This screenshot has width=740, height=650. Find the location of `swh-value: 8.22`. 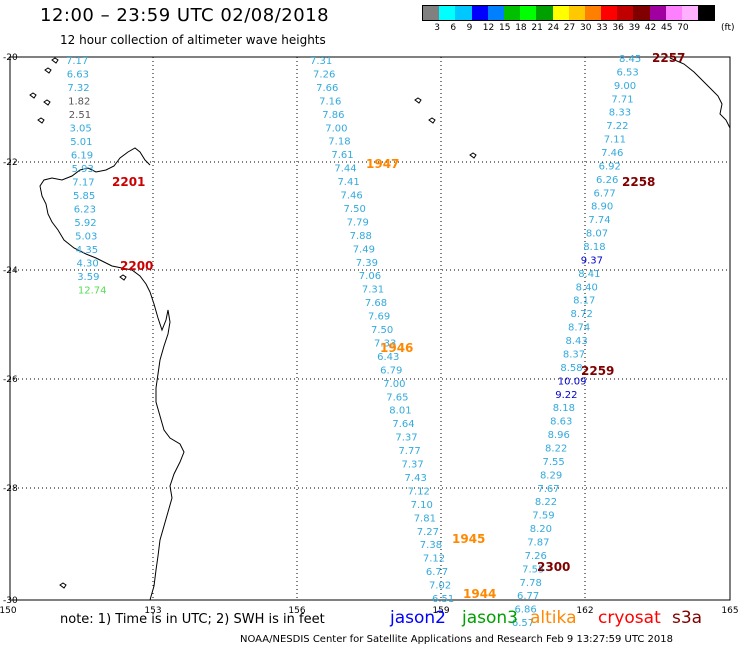

swh-value: 8.22 is located at coordinates (556, 448).